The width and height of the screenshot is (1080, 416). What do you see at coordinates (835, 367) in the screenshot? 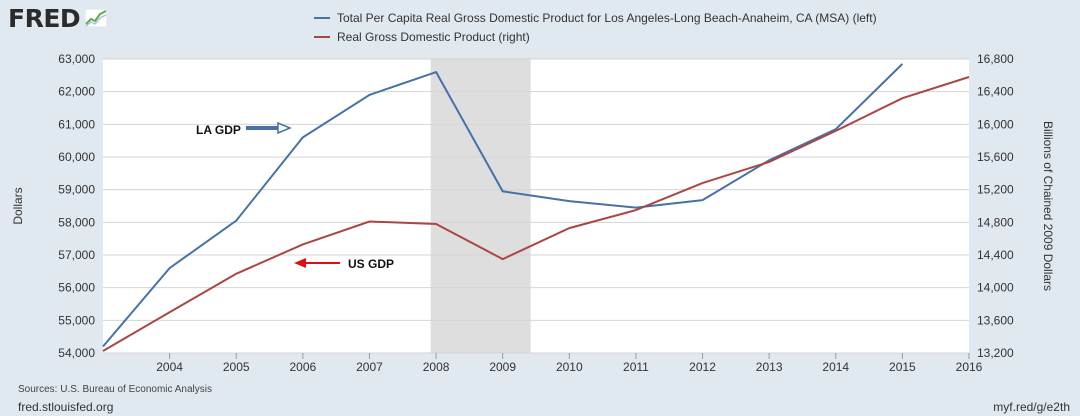
I see `x-tick-label: 2014` at bounding box center [835, 367].